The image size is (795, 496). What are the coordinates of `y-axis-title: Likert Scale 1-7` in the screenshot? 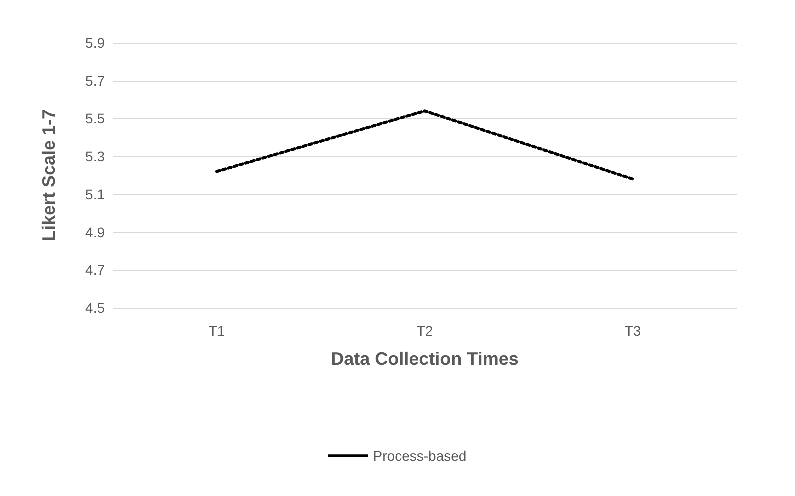 It's located at (49, 175).